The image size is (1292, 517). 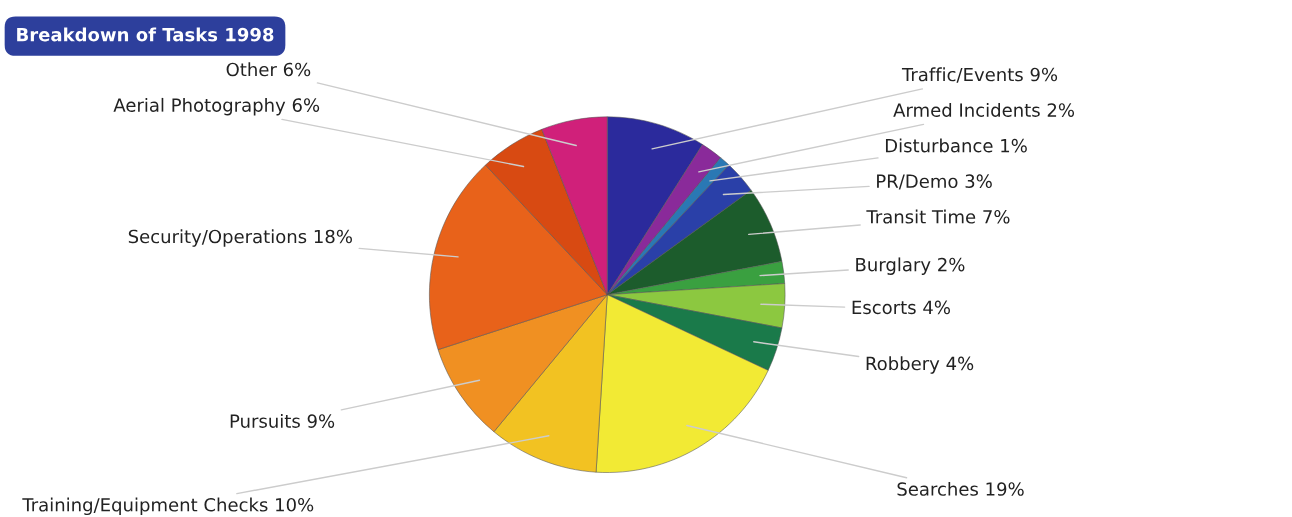 I want to click on slice-label: Aerial Photography 6%, so click(x=216, y=106).